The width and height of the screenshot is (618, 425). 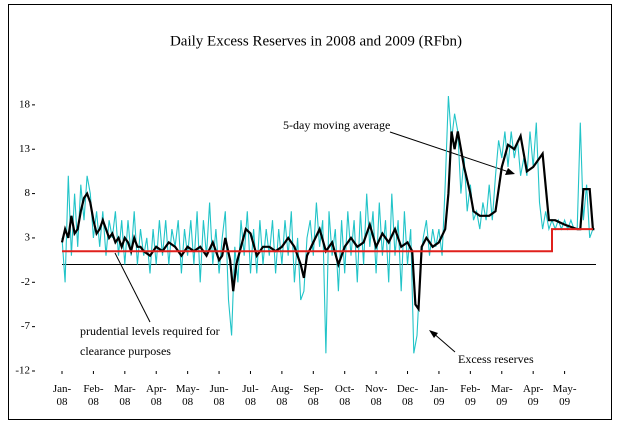 What do you see at coordinates (22, 371) in the screenshot?
I see `y-tick-label: -12` at bounding box center [22, 371].